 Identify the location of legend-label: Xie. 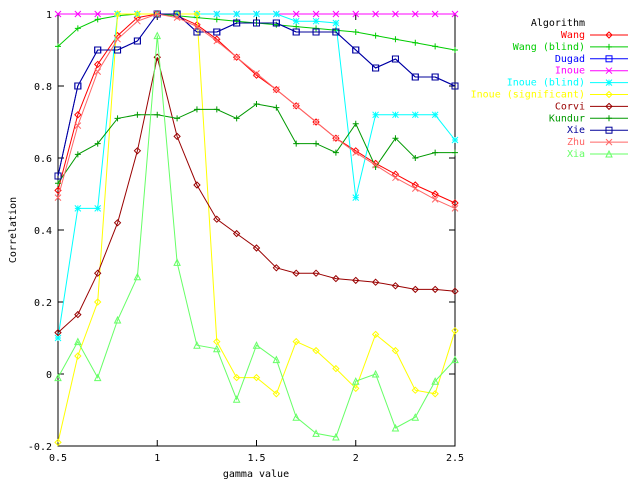
(576, 130).